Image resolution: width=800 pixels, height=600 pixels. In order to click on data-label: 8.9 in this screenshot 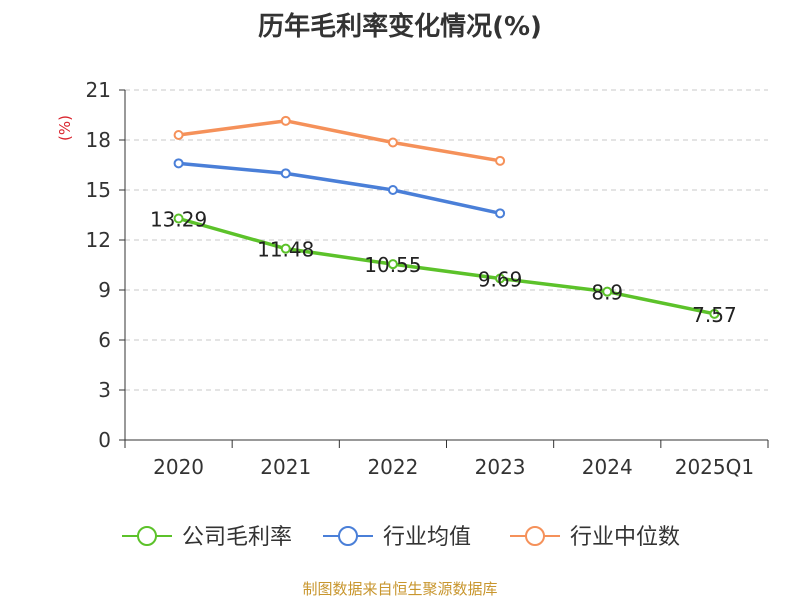, I will do `click(607, 293)`.